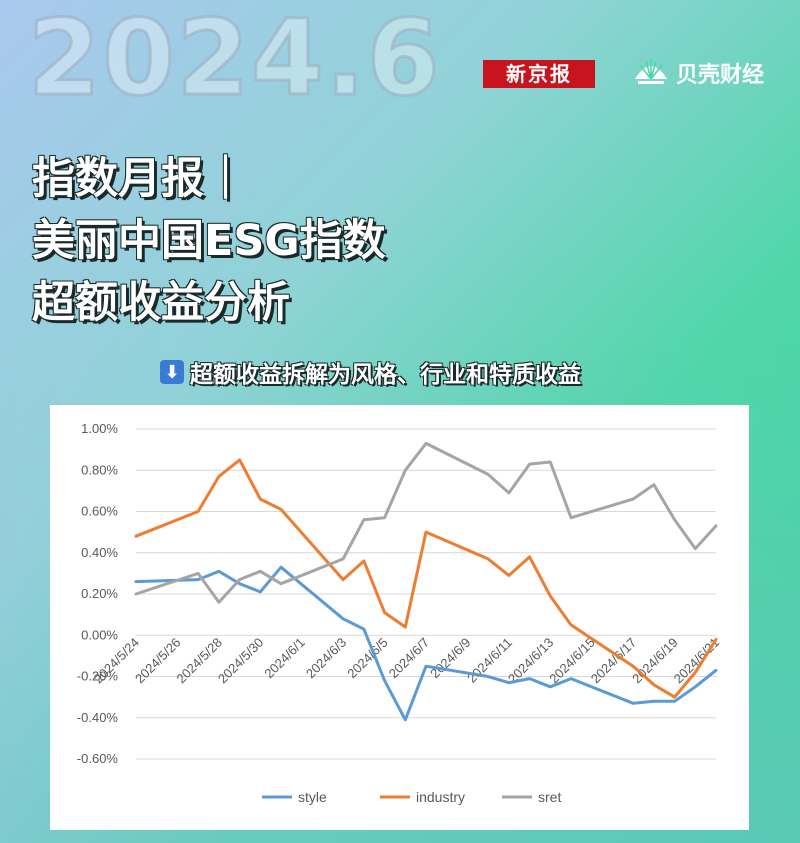  What do you see at coordinates (409, 658) in the screenshot?
I see `x-tick-label: 2024/6/7` at bounding box center [409, 658].